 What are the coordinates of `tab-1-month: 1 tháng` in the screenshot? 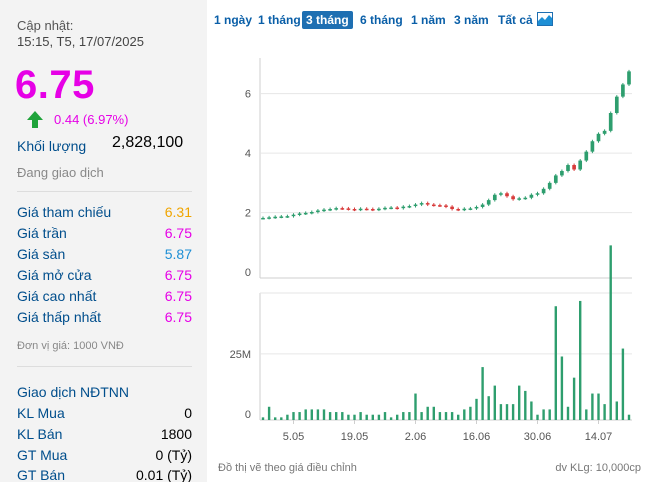 It's located at (279, 20).